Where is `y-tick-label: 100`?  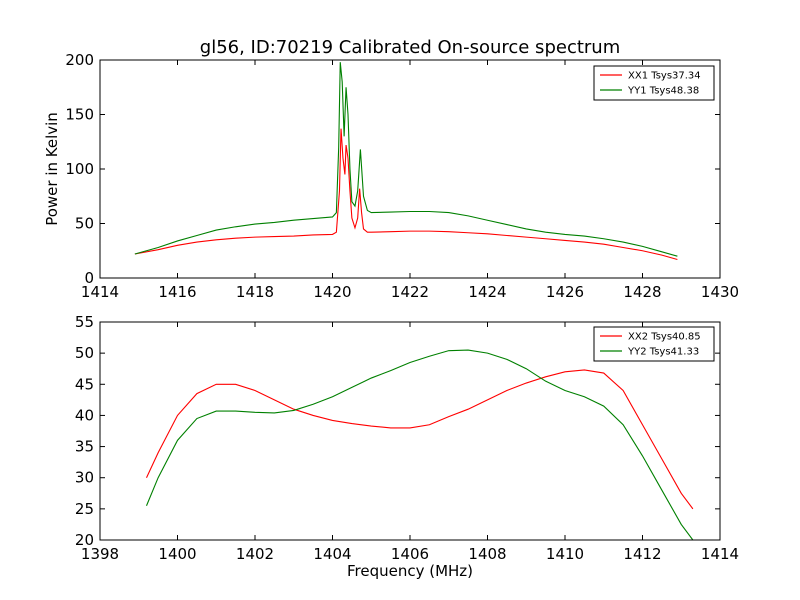 y-tick-label: 100 is located at coordinates (79, 169).